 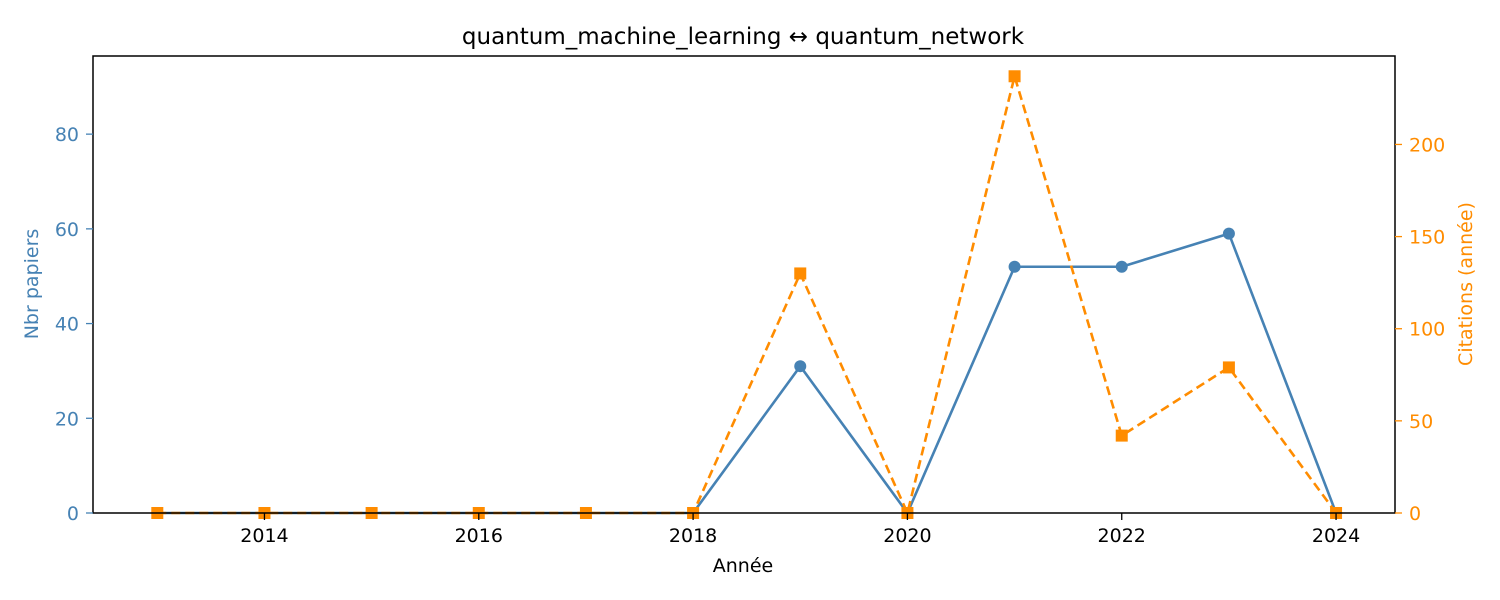 I want to click on x-tick-label: 2020, so click(x=907, y=536).